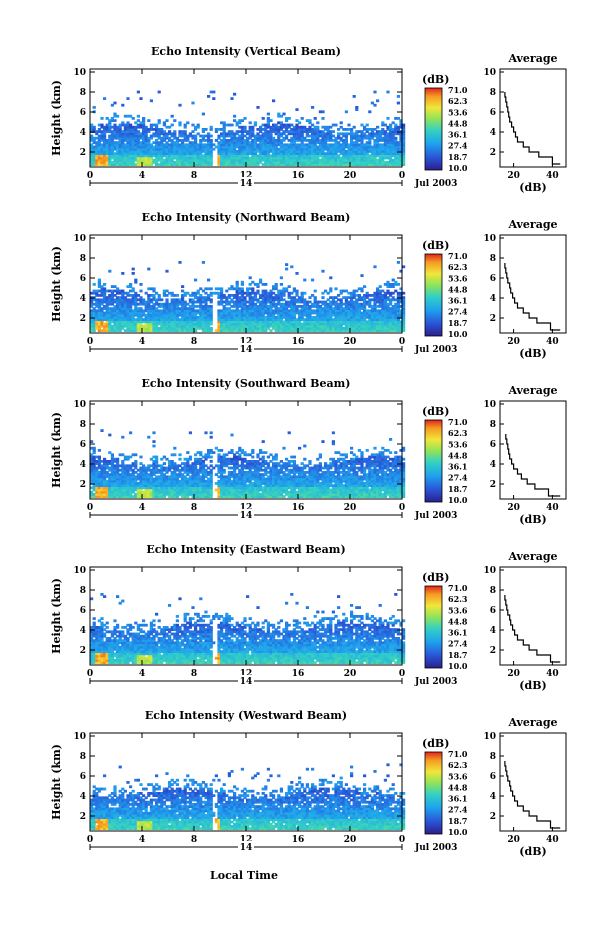 This screenshot has height=929, width=616. What do you see at coordinates (457, 301) in the screenshot?
I see `colorbar-tick-label: 36.1` at bounding box center [457, 301].